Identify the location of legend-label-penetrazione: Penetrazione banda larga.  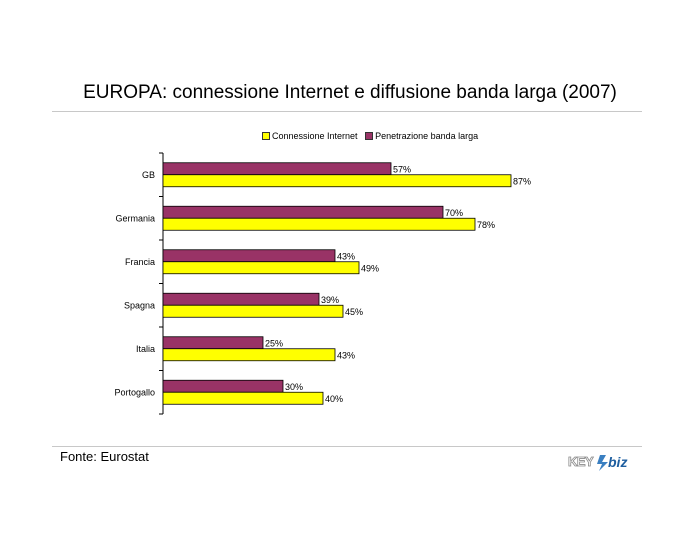
(427, 136).